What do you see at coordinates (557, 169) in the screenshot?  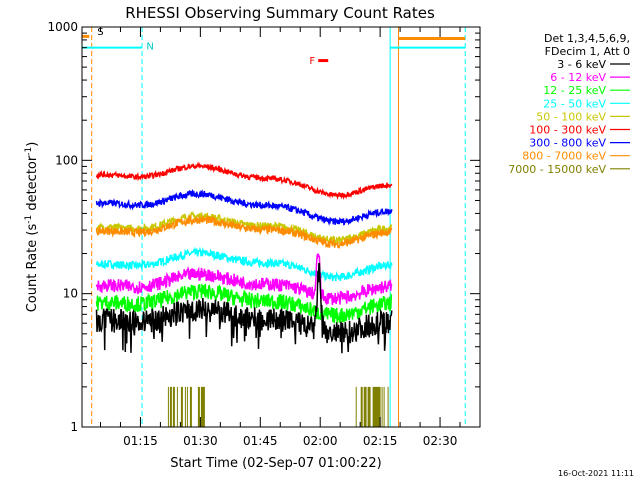 I see `legend-label-8: 7000 - 15000 keV` at bounding box center [557, 169].